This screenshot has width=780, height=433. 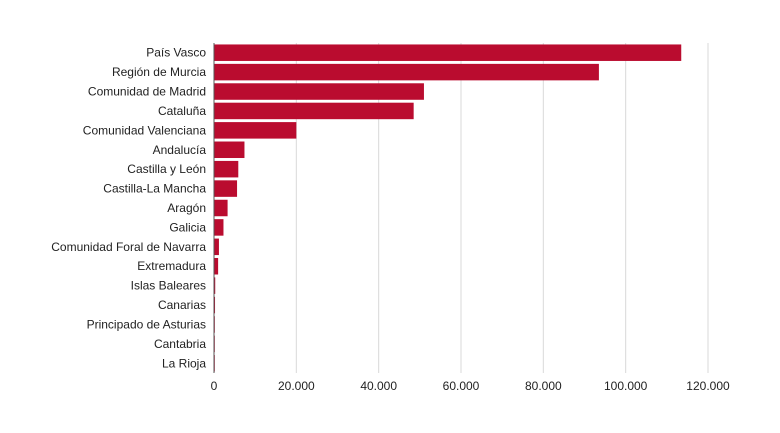 What do you see at coordinates (147, 92) in the screenshot?
I see `category-label: Comunidad de Madrid` at bounding box center [147, 92].